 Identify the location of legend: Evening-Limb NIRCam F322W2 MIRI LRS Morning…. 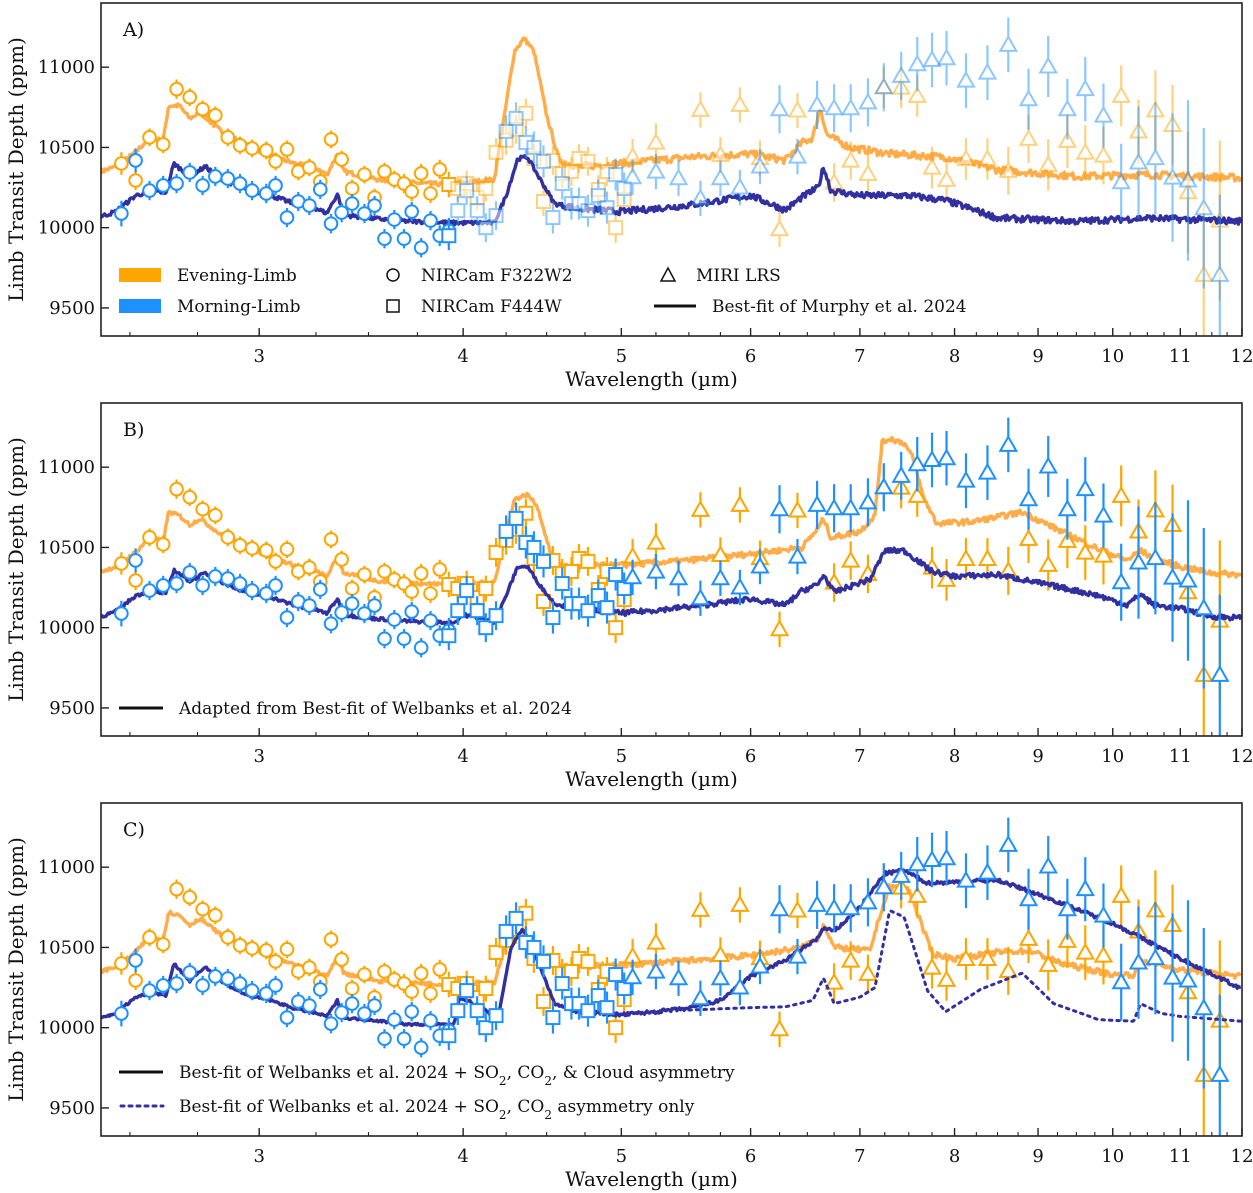
(543, 291).